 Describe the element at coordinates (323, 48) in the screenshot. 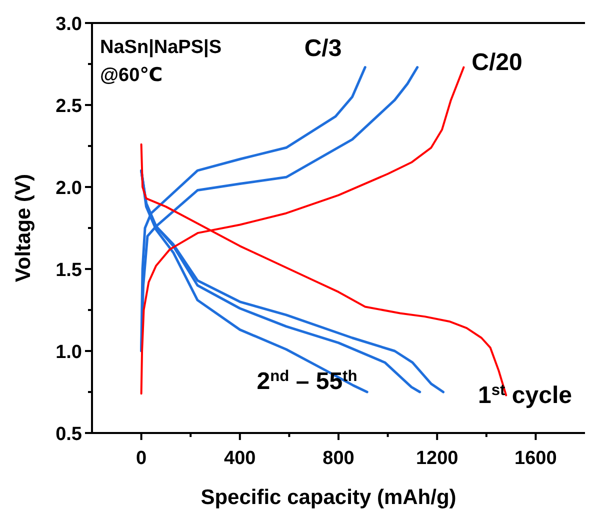

I see `annotation: C/3` at that location.